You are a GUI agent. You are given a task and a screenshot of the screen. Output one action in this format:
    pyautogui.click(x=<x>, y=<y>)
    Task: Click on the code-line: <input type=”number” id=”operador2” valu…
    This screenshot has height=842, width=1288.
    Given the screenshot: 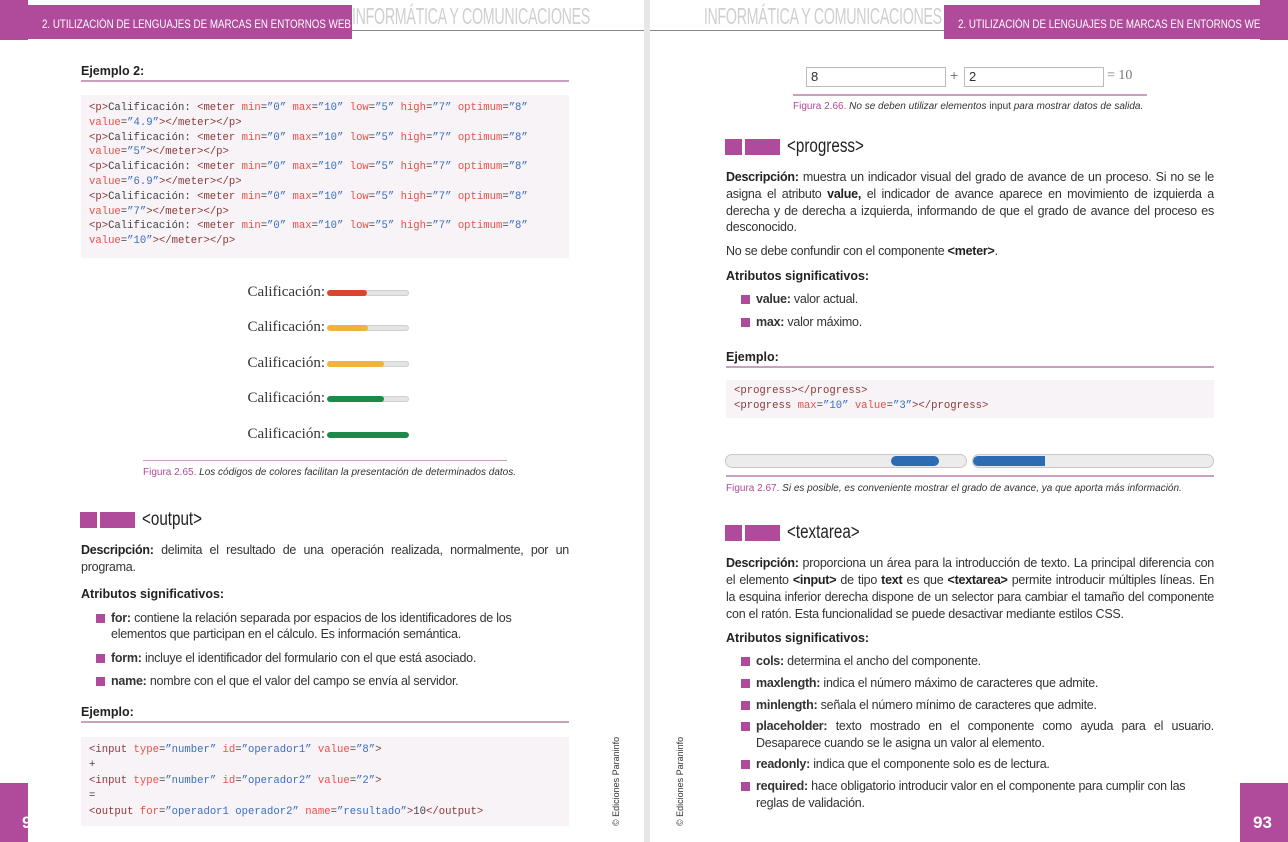 What is the action you would take?
    pyautogui.click(x=235, y=780)
    